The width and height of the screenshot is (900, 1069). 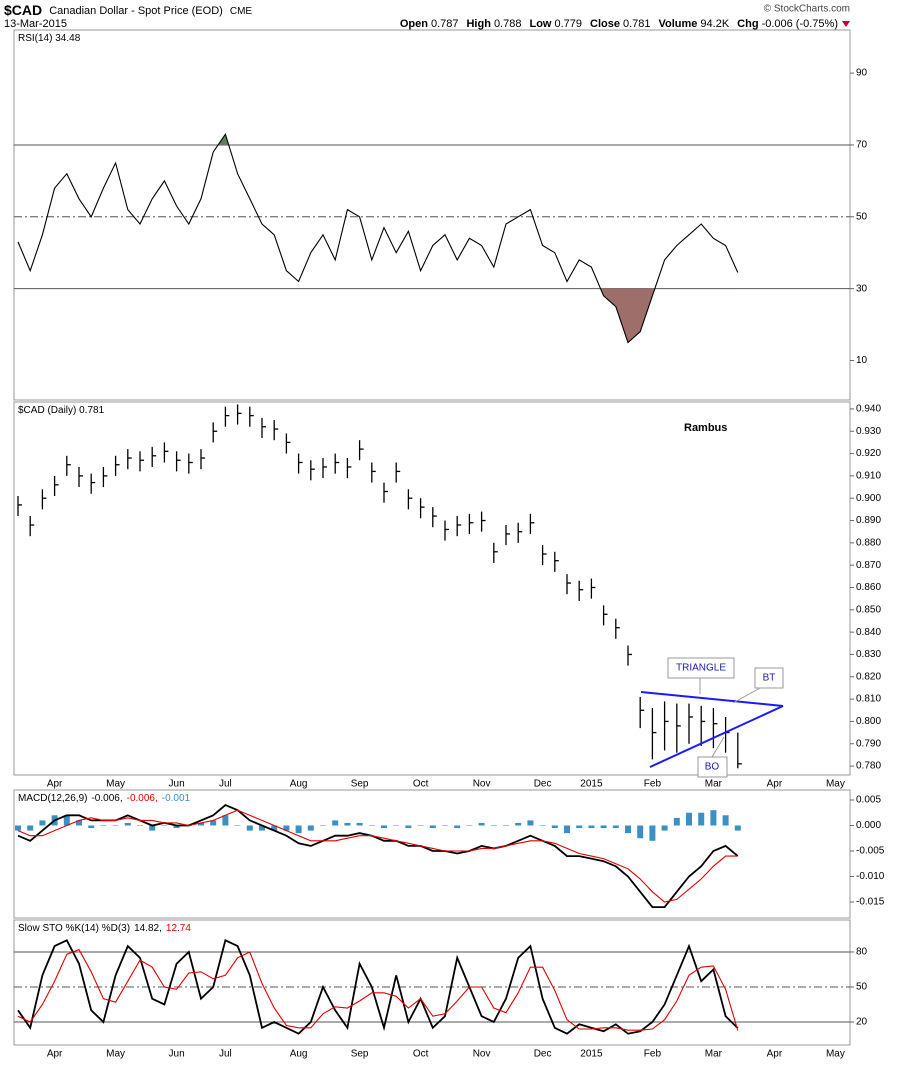 I want to click on quote-label: High, so click(x=478, y=24).